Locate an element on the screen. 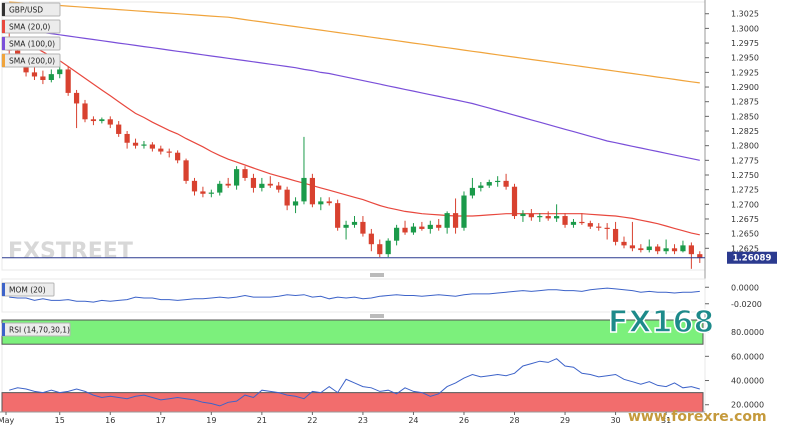 The width and height of the screenshot is (800, 432). legend-item: SMA (100,0) is located at coordinates (31, 43).